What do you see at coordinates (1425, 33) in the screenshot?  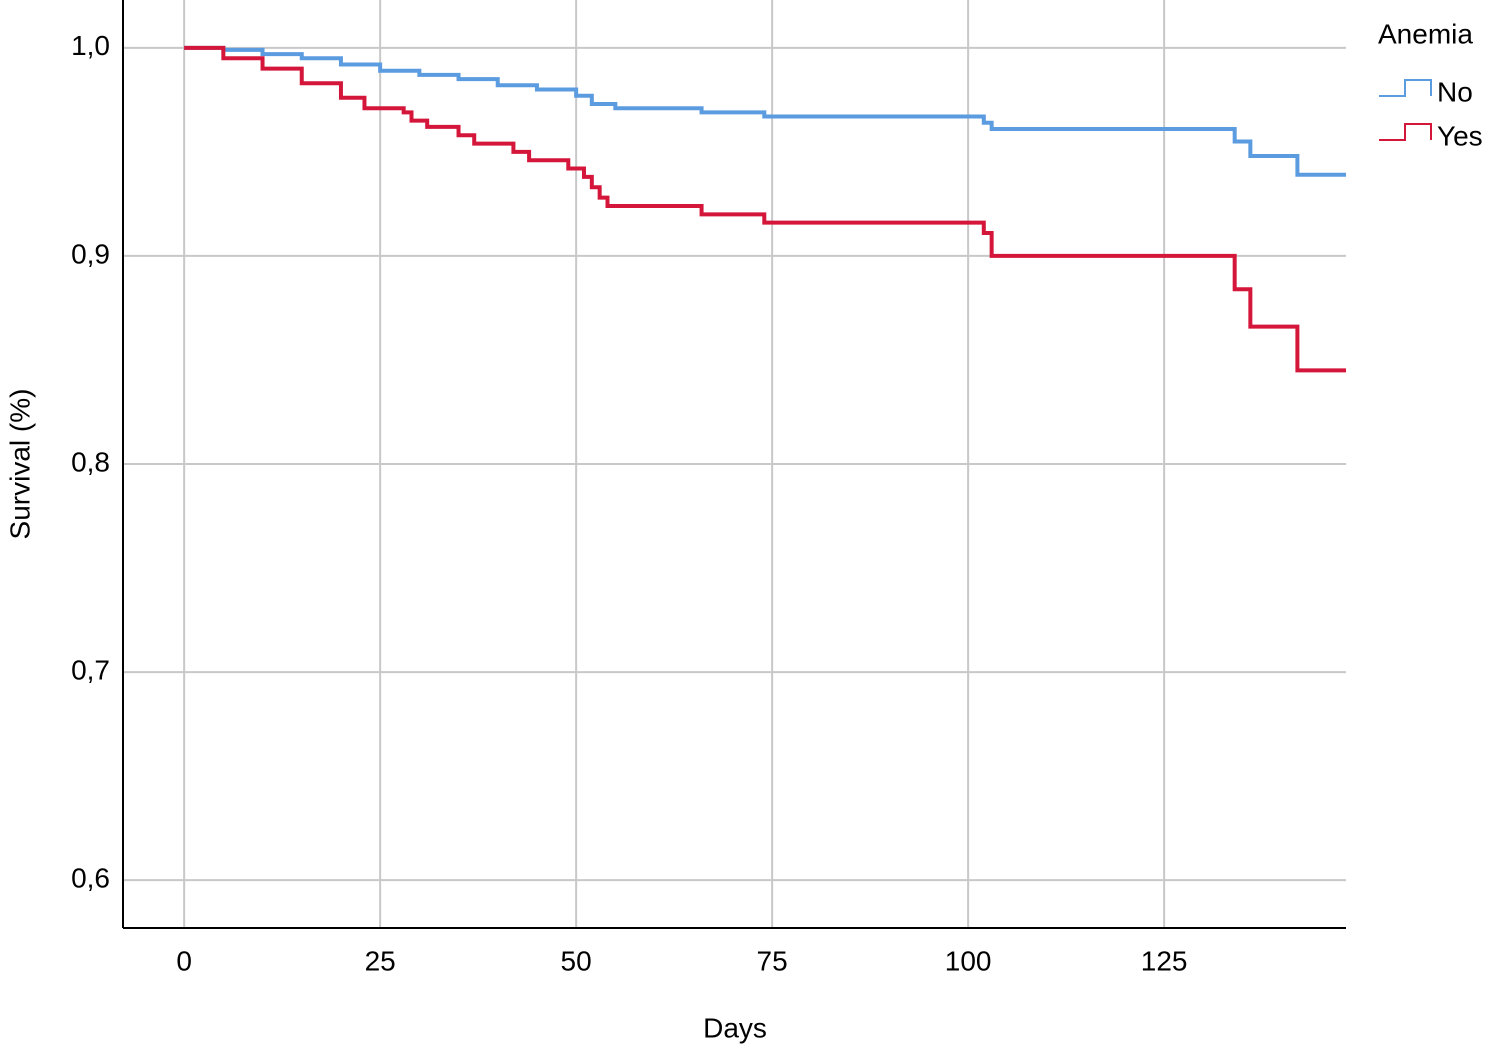 I see `legend-title: Anemia` at bounding box center [1425, 33].